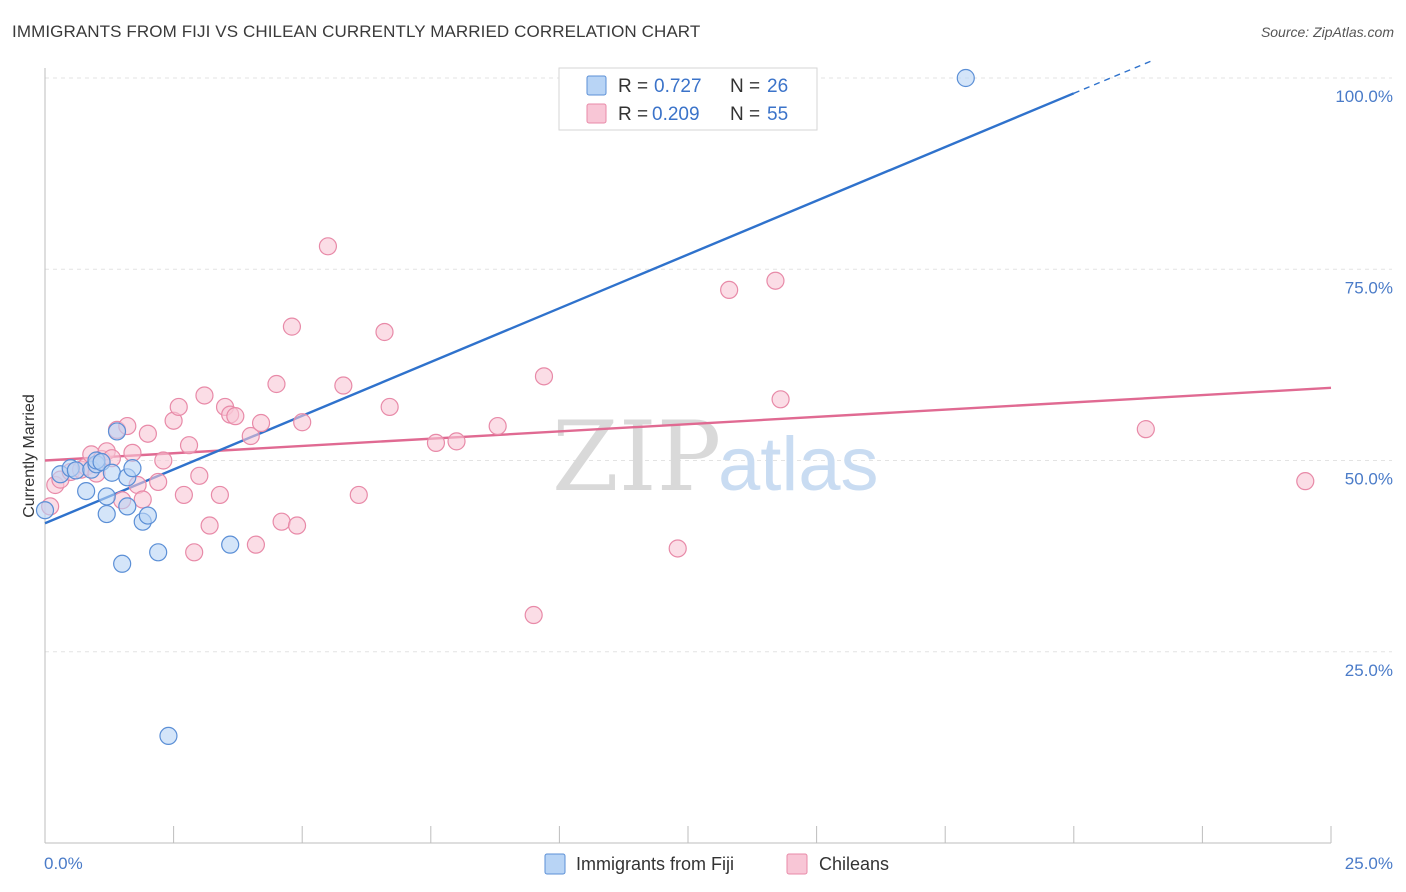 This screenshot has width=1406, height=892. I want to click on y-tick-labels: 25.0% 50.0% 75.0% 100.0%, so click(1364, 383).